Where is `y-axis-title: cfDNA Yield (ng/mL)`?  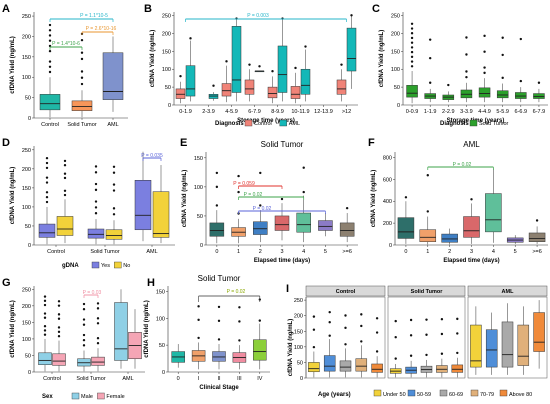 y-axis-title: cfDNA Yield (ng/mL) is located at coordinates (13, 64).